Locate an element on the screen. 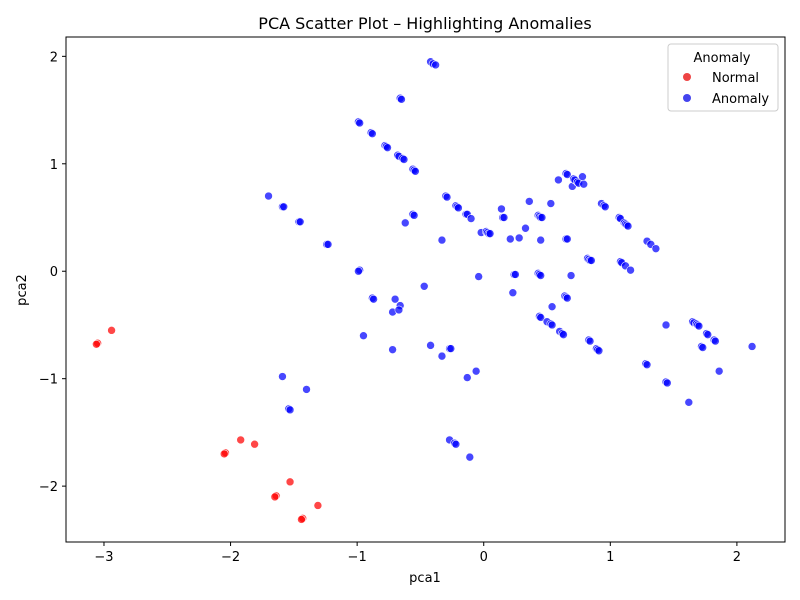  series-normal is located at coordinates (207, 425).